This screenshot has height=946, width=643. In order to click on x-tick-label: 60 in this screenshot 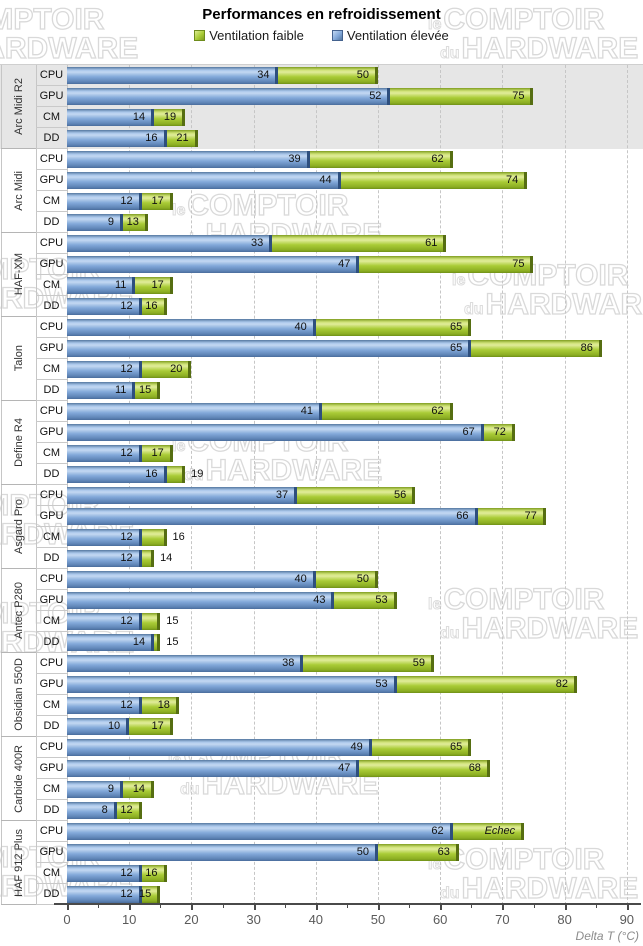, I will do `click(440, 919)`.